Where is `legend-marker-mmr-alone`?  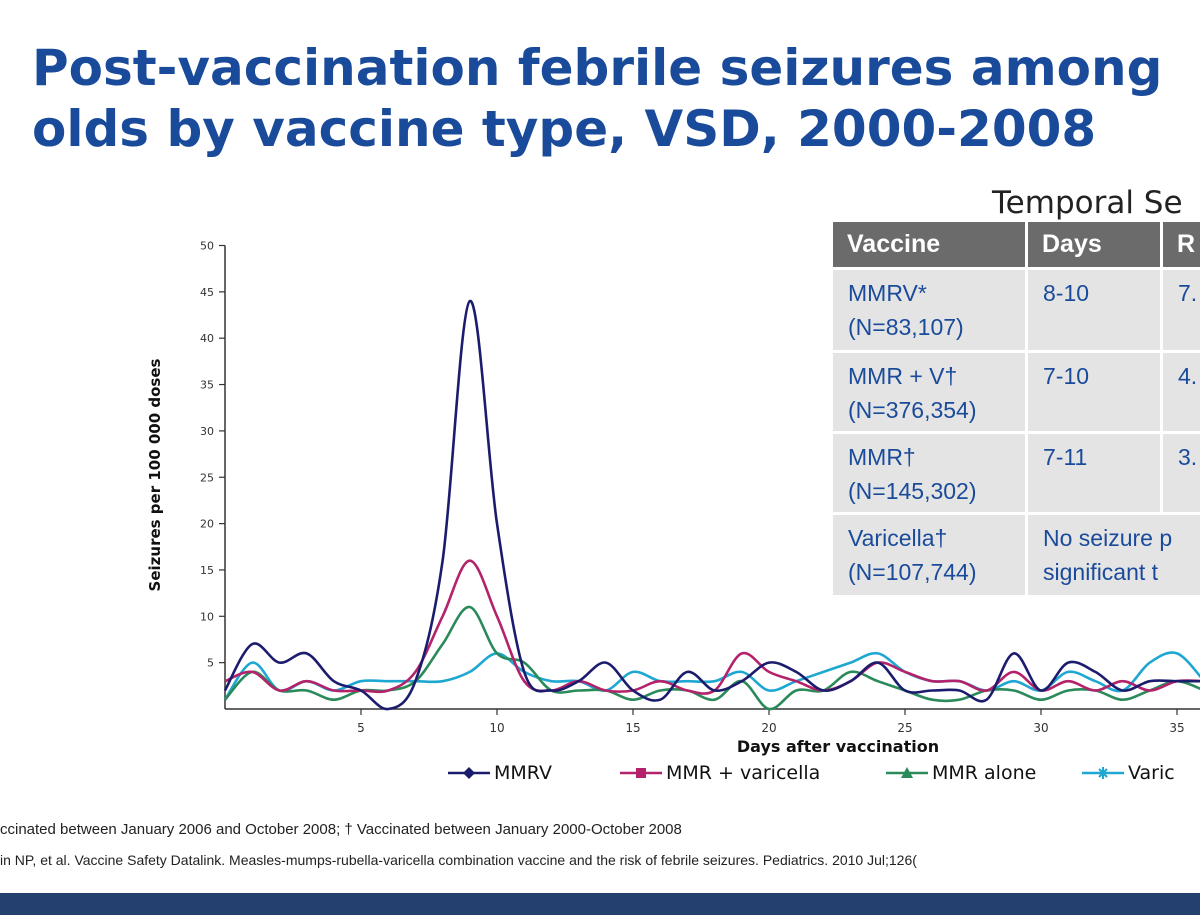
legend-marker-mmr-alone is located at coordinates (907, 772).